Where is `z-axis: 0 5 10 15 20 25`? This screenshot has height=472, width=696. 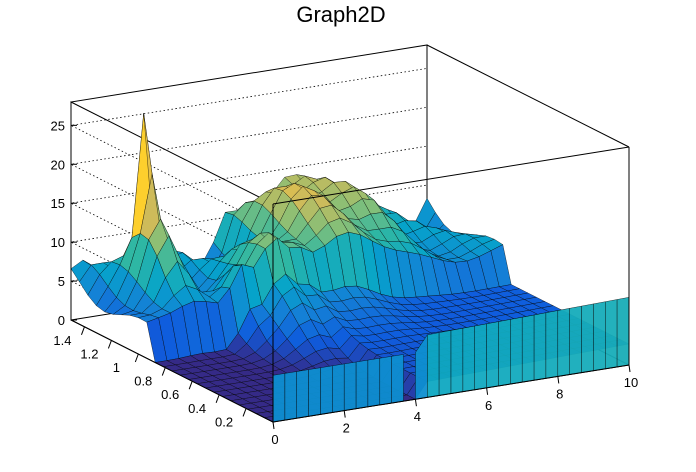
z-axis: 0 5 10 15 20 25 is located at coordinates (64, 215).